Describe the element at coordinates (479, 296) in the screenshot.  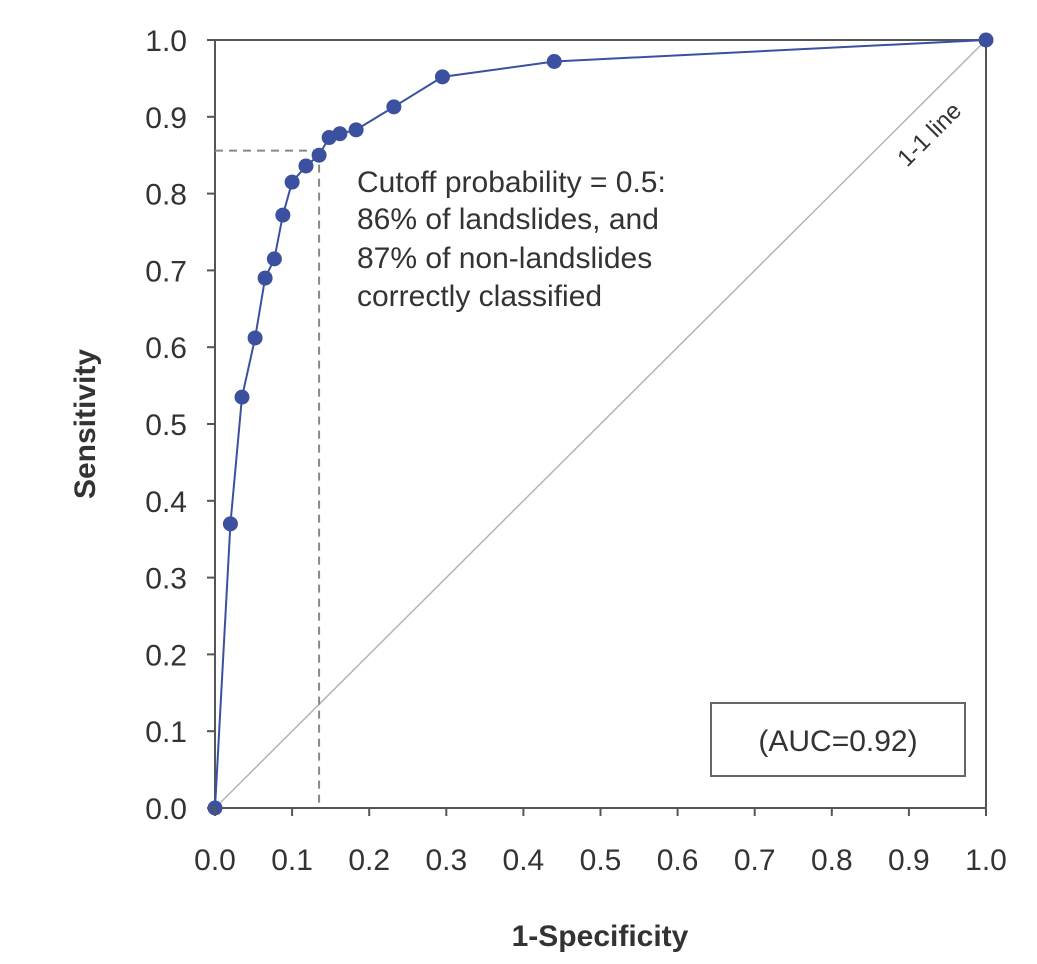
I see `annotation-line-4: correctly classified` at that location.